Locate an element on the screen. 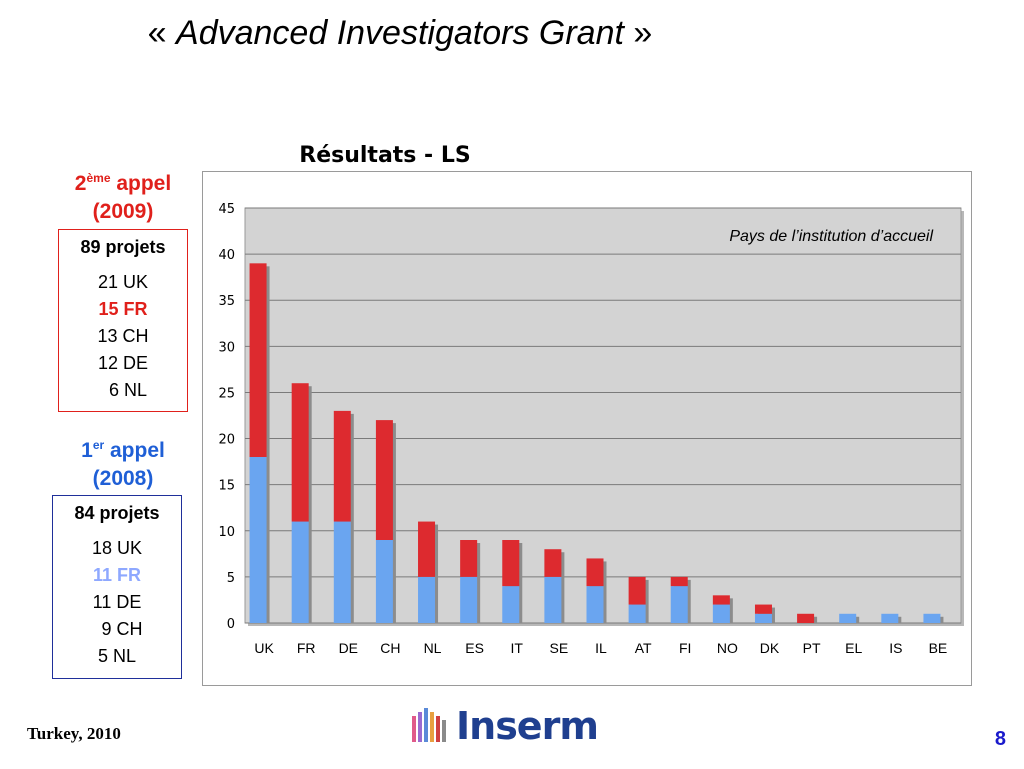 This screenshot has height=769, width=1024. call1-line: 5 NL is located at coordinates (117, 656).